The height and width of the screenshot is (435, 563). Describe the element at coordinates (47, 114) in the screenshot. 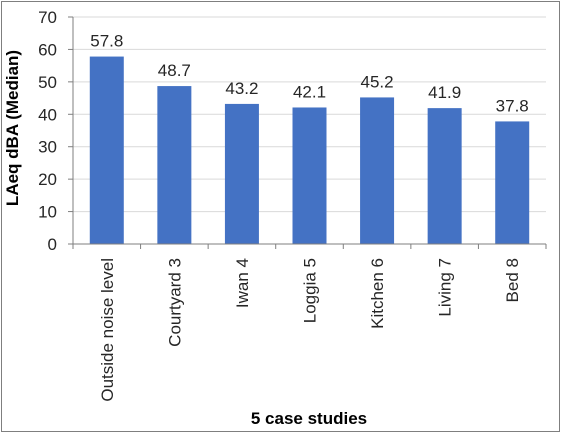

I see `y-tick-label: 40` at that location.